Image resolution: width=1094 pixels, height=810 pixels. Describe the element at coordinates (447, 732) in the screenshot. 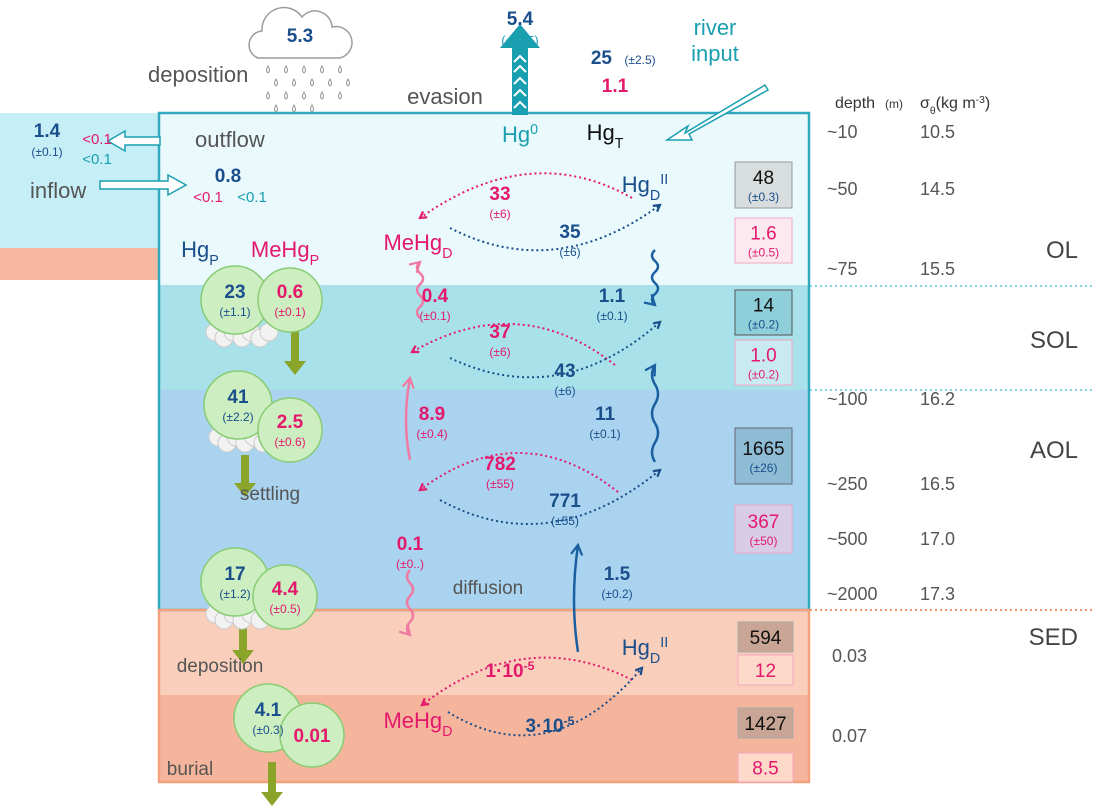

I see `subscript: D` at that location.